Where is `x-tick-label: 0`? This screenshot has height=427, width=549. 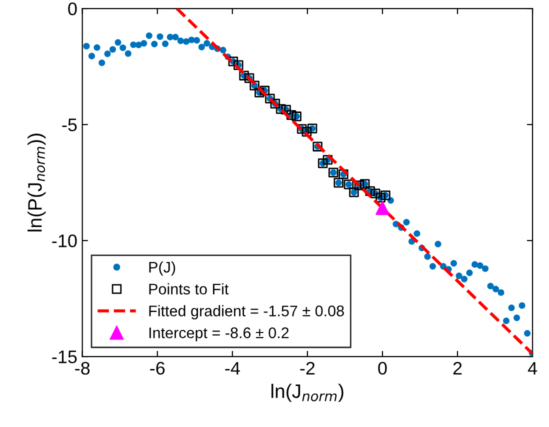
x-tick-label: 0 is located at coordinates (382, 368).